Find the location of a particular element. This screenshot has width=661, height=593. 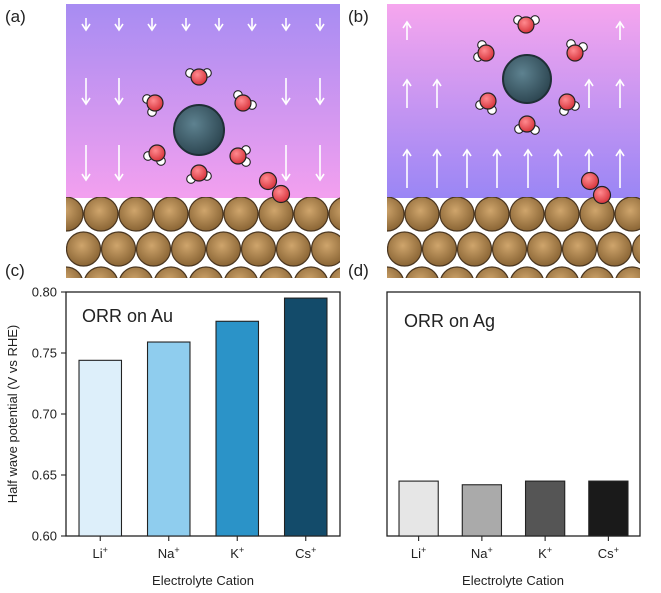

field-arrows-b is located at coordinates (513, 104).